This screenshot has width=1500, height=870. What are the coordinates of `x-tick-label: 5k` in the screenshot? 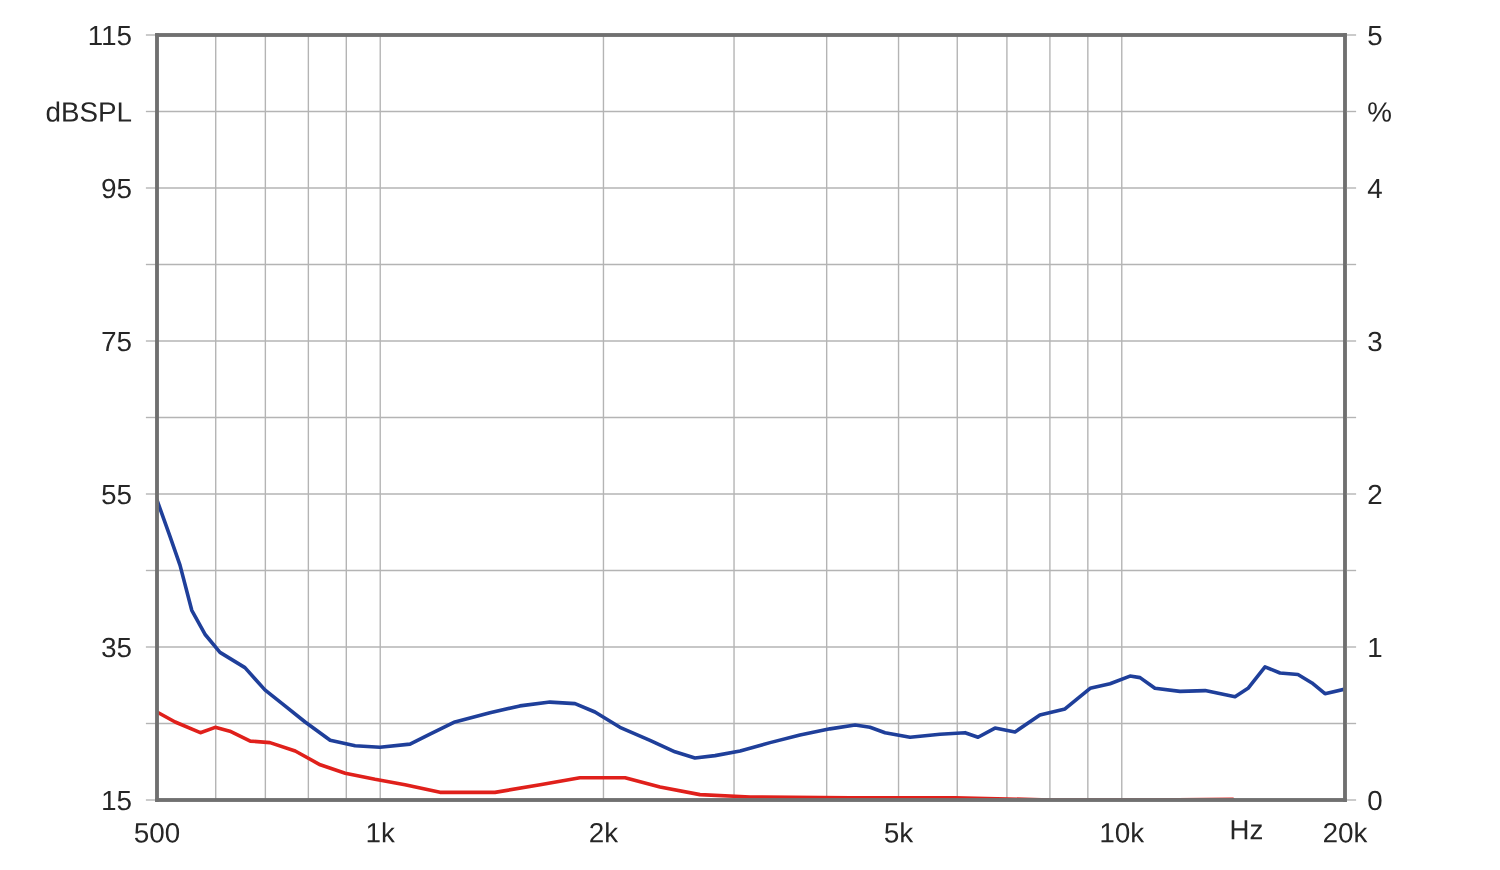 It's located at (899, 832).